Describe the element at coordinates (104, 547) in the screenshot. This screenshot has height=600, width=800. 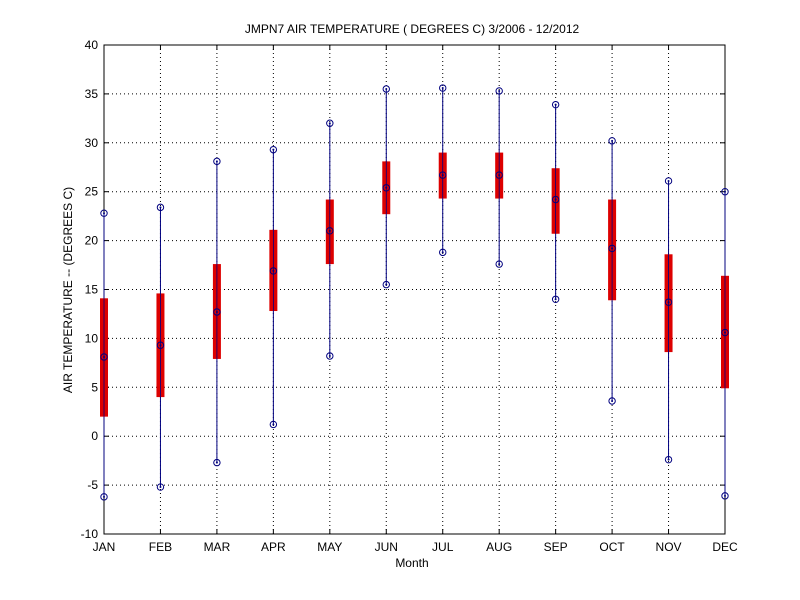
I see `x-tick-label: JAN` at that location.